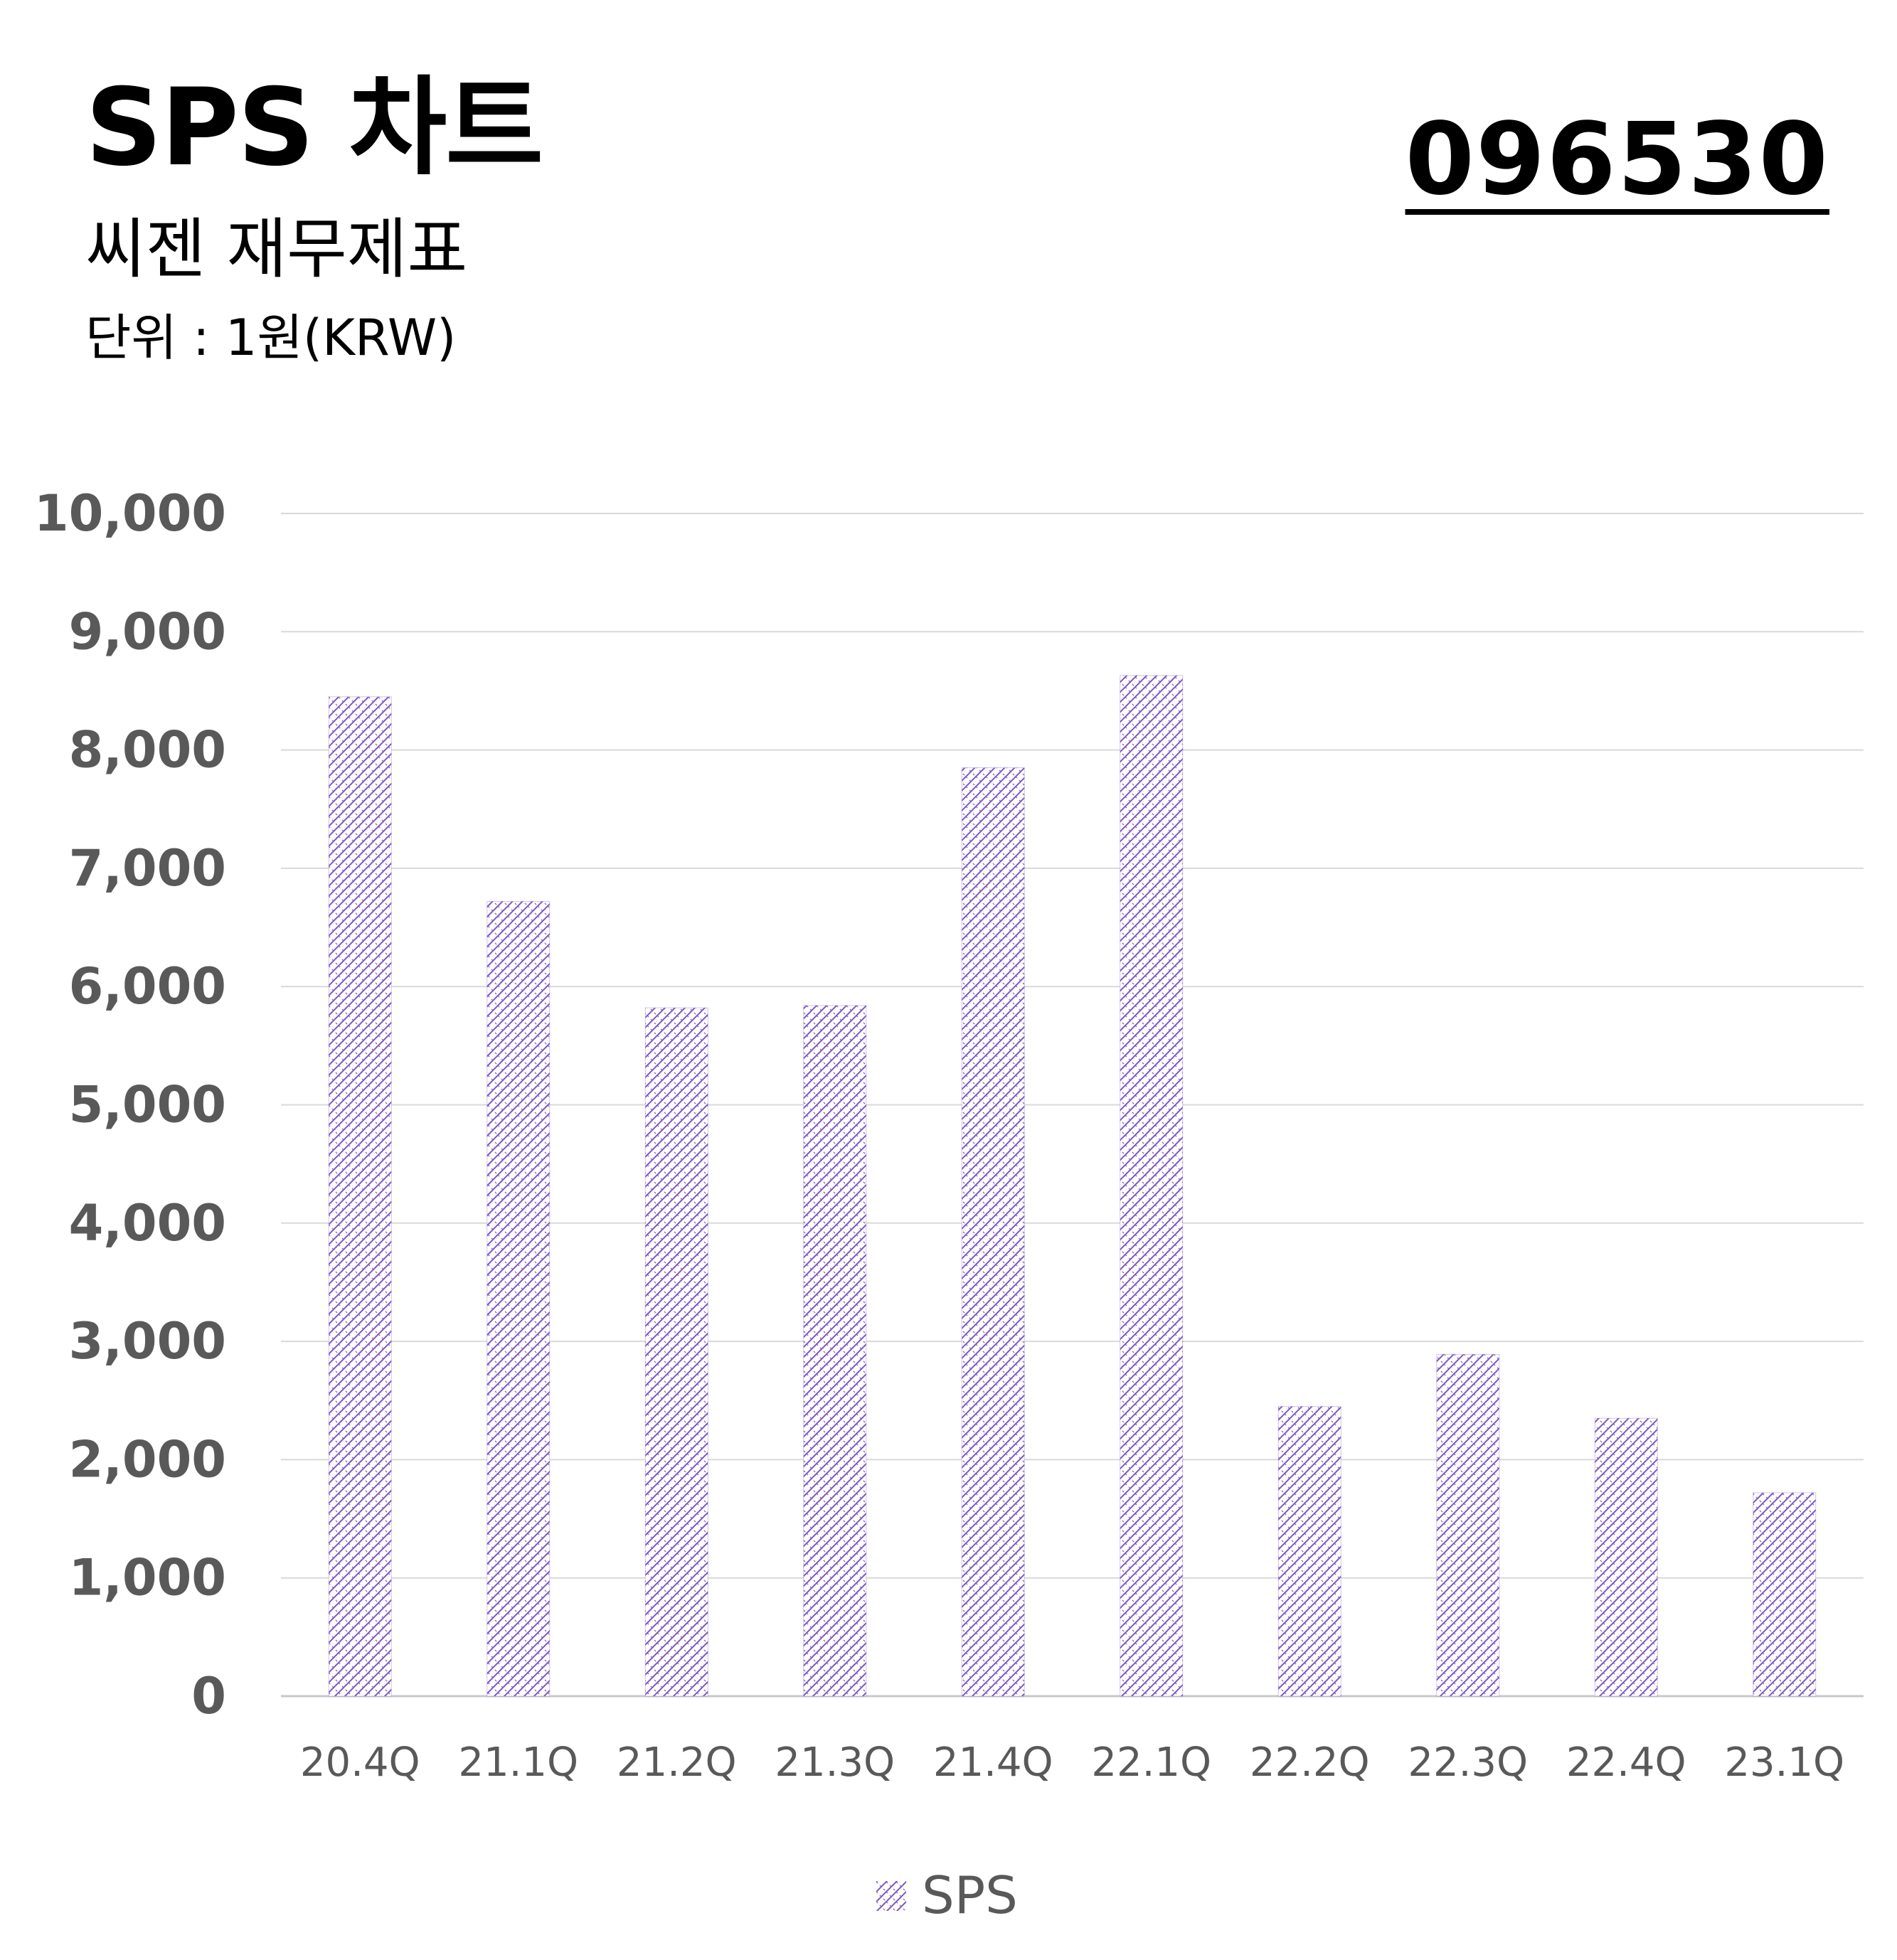 The image size is (1897, 1960). Describe the element at coordinates (148, 986) in the screenshot. I see `y-tick-label: 6,000` at that location.